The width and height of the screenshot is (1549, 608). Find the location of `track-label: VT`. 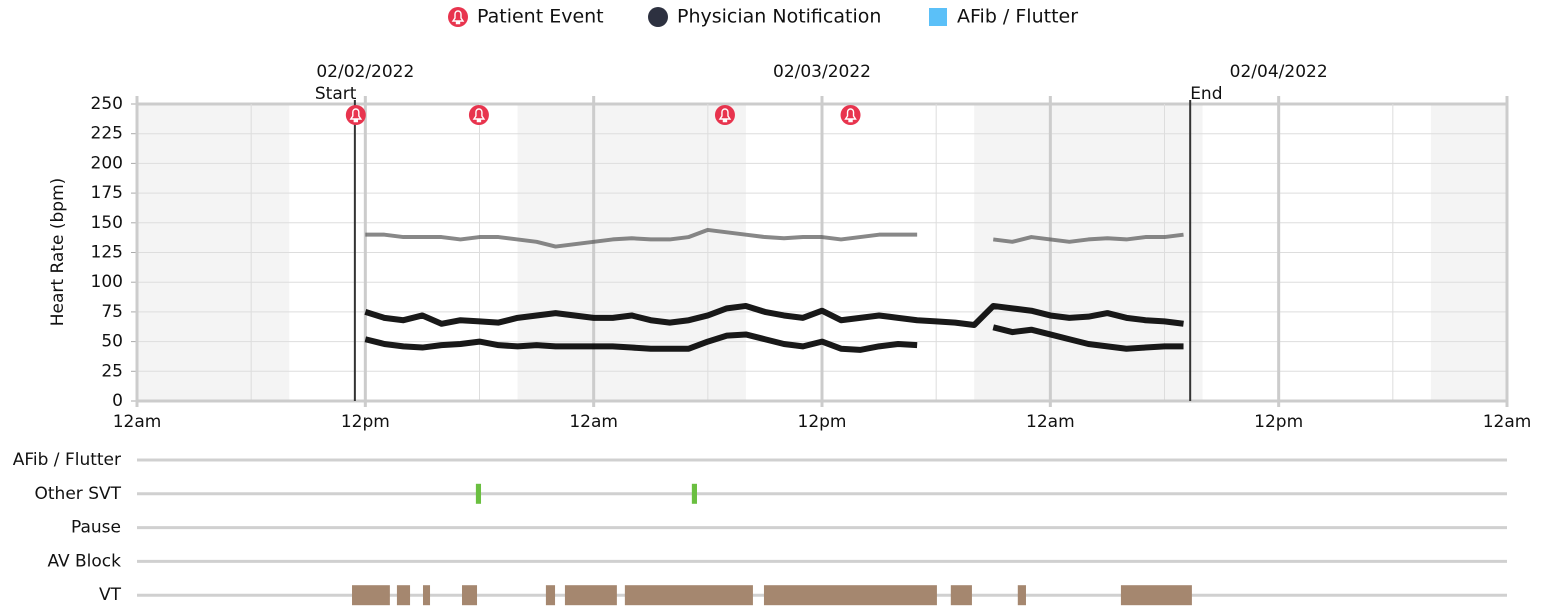

track-label: VT is located at coordinates (110, 595).